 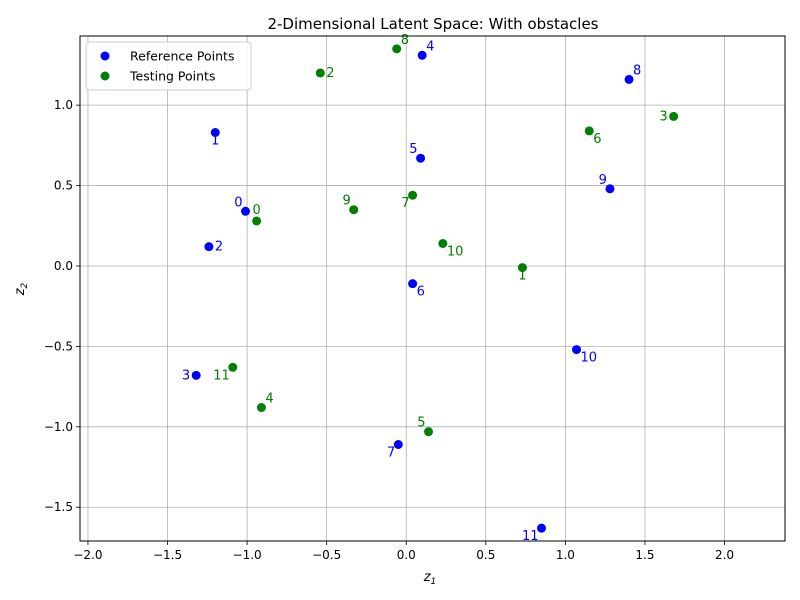 I want to click on x-axis-label: z1, so click(x=430, y=578).